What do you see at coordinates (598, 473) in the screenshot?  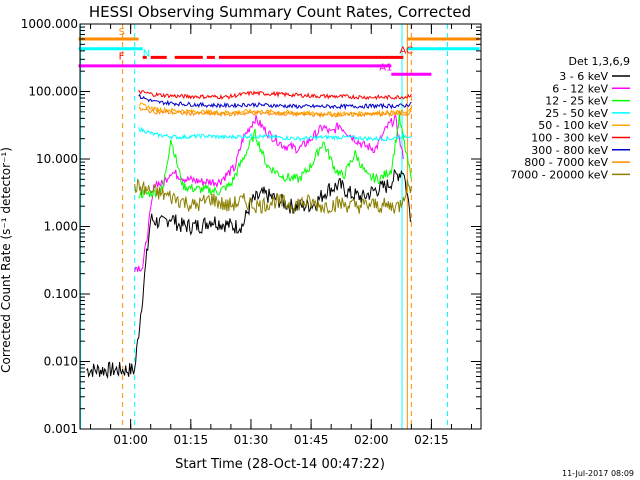 I see `footer-timestamp: 11-Jul-2017 08:09` at bounding box center [598, 473].